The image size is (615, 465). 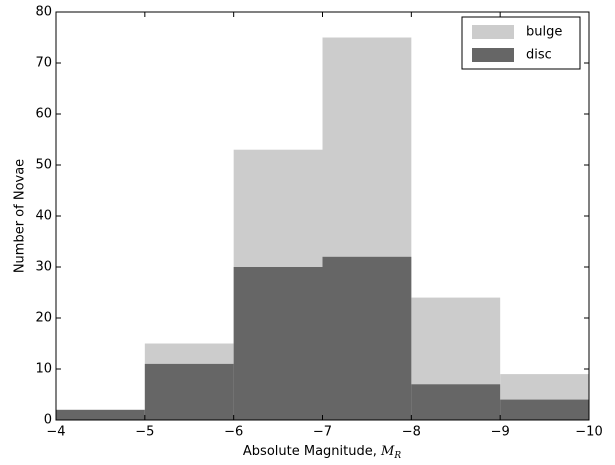 What do you see at coordinates (411, 432) in the screenshot?
I see `x-tick-label: −8` at bounding box center [411, 432].